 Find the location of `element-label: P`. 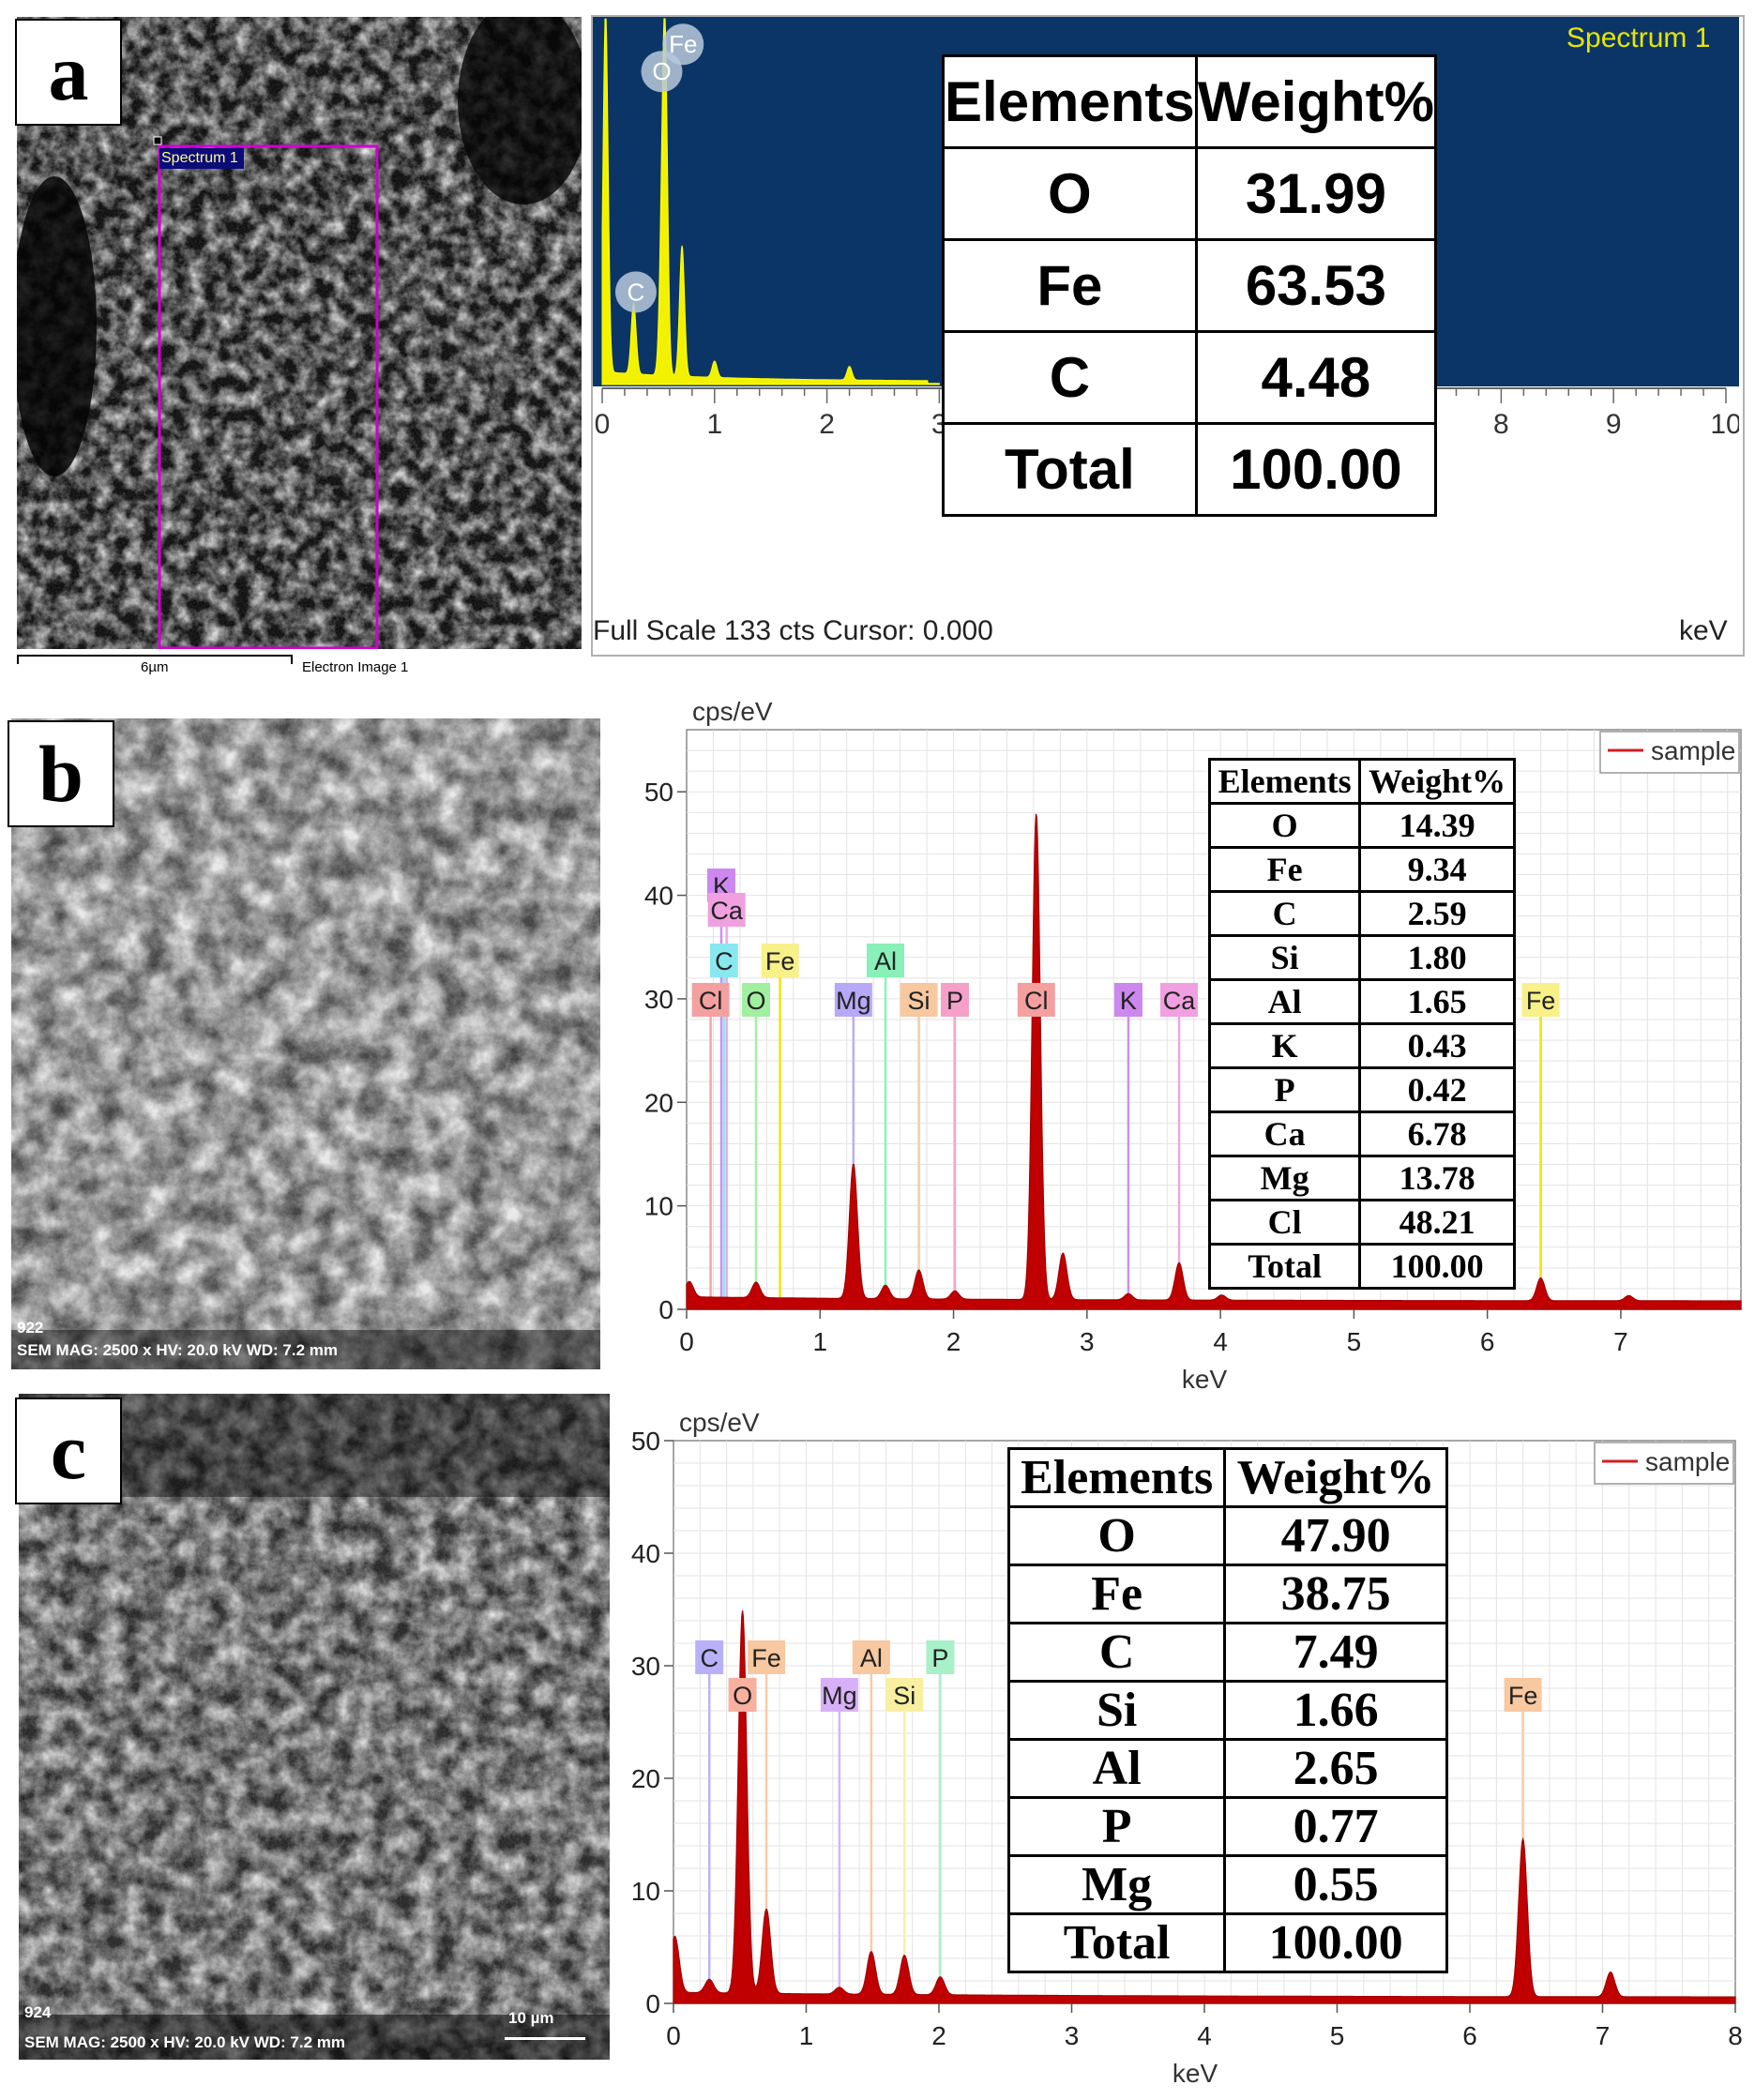

element-label: P is located at coordinates (955, 1001).